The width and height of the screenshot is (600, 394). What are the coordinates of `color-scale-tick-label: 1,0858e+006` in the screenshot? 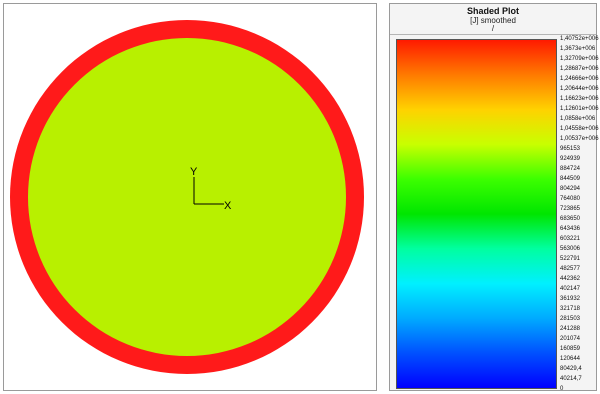 It's located at (578, 119).